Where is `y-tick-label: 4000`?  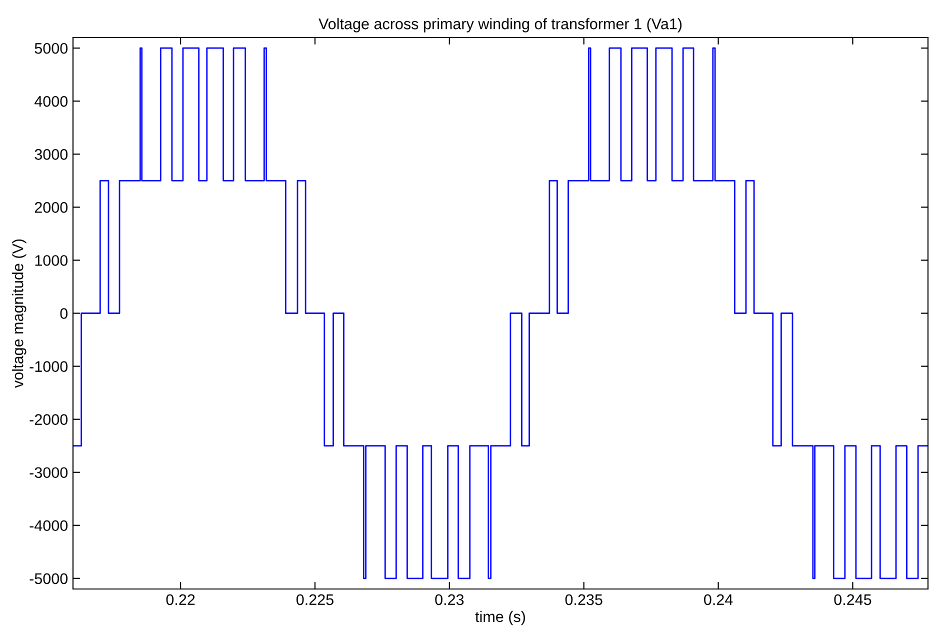 y-tick-label: 4000 is located at coordinates (51, 101).